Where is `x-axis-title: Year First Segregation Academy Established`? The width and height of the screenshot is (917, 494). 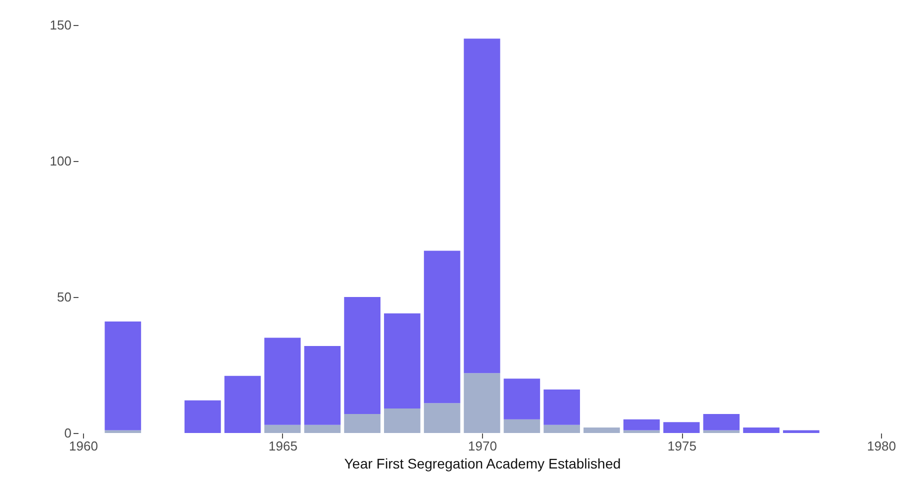 x-axis-title: Year First Segregation Academy Established is located at coordinates (482, 464).